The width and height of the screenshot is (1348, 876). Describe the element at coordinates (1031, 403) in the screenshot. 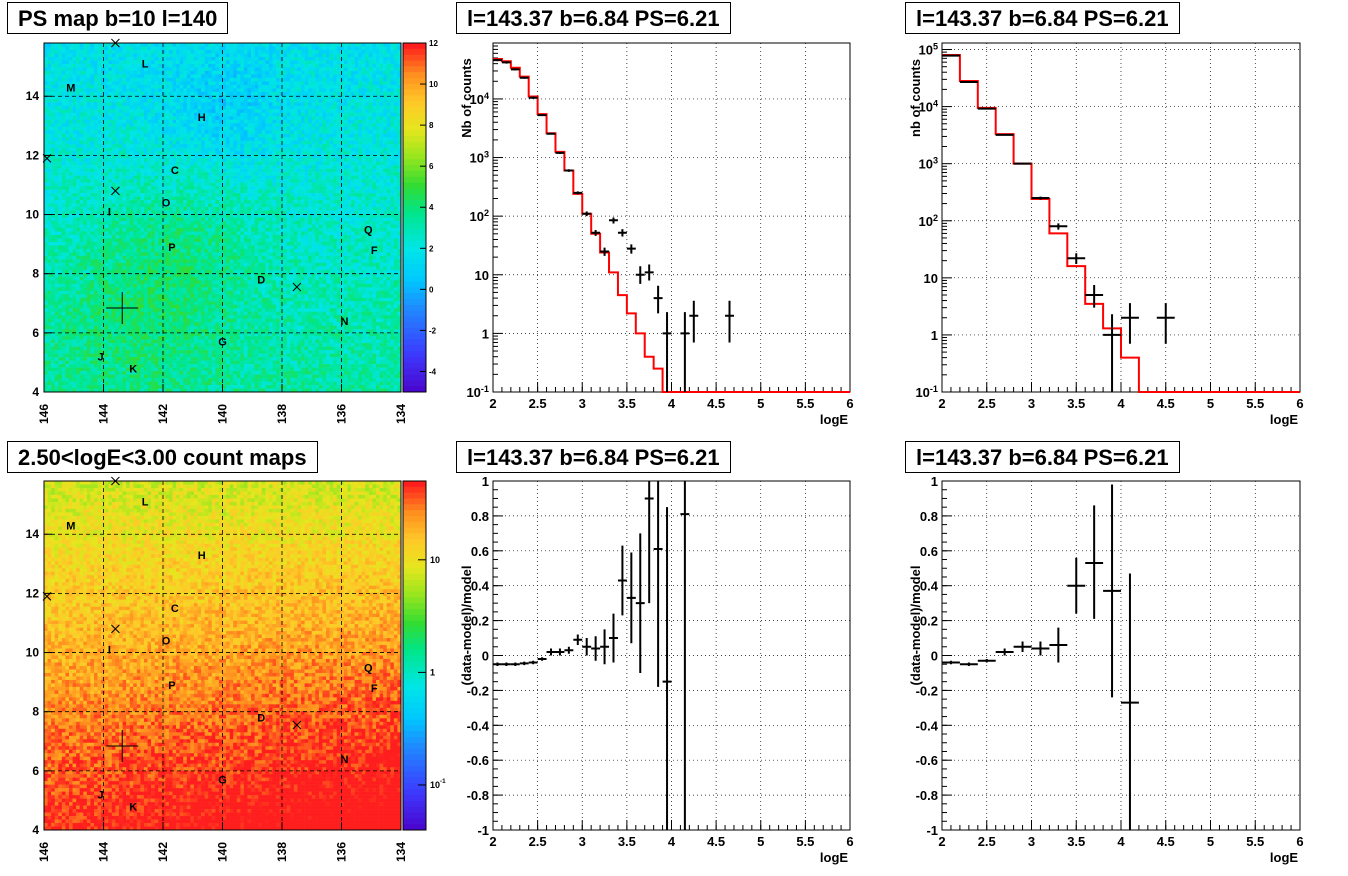

I see `x-tick-label: 3` at that location.